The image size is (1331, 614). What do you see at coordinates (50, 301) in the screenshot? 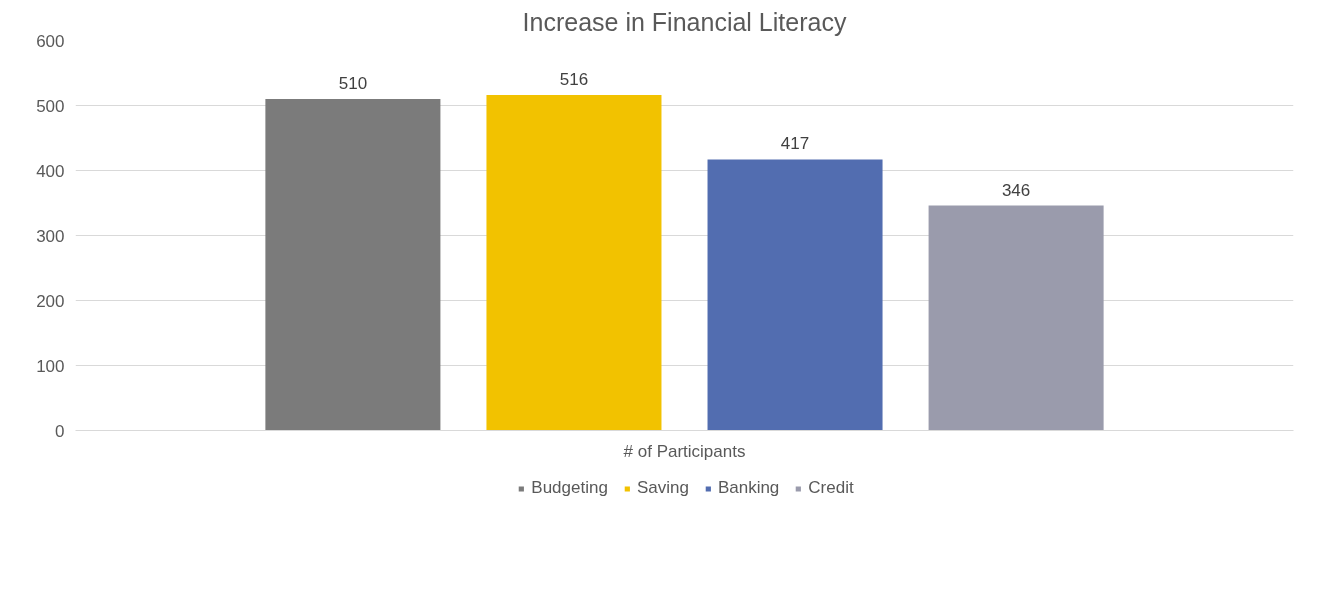
I see `y-tick-label: 200` at bounding box center [50, 301].